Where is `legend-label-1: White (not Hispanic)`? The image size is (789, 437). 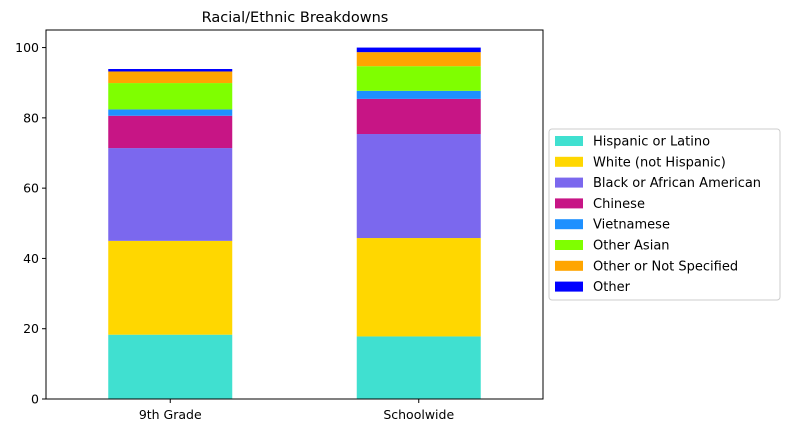 legend-label-1: White (not Hispanic) is located at coordinates (659, 162).